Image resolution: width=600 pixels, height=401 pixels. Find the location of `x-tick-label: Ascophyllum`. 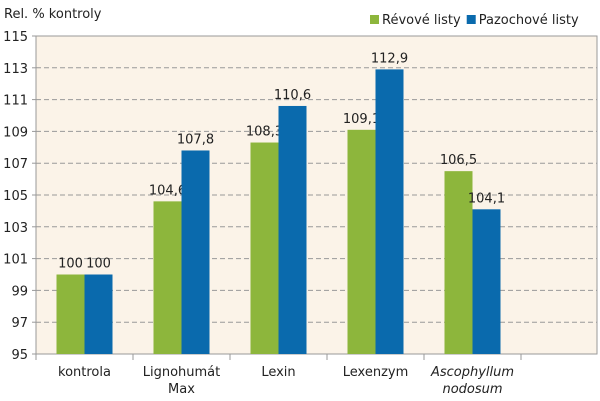

x-tick-label: Ascophyllum is located at coordinates (472, 372).